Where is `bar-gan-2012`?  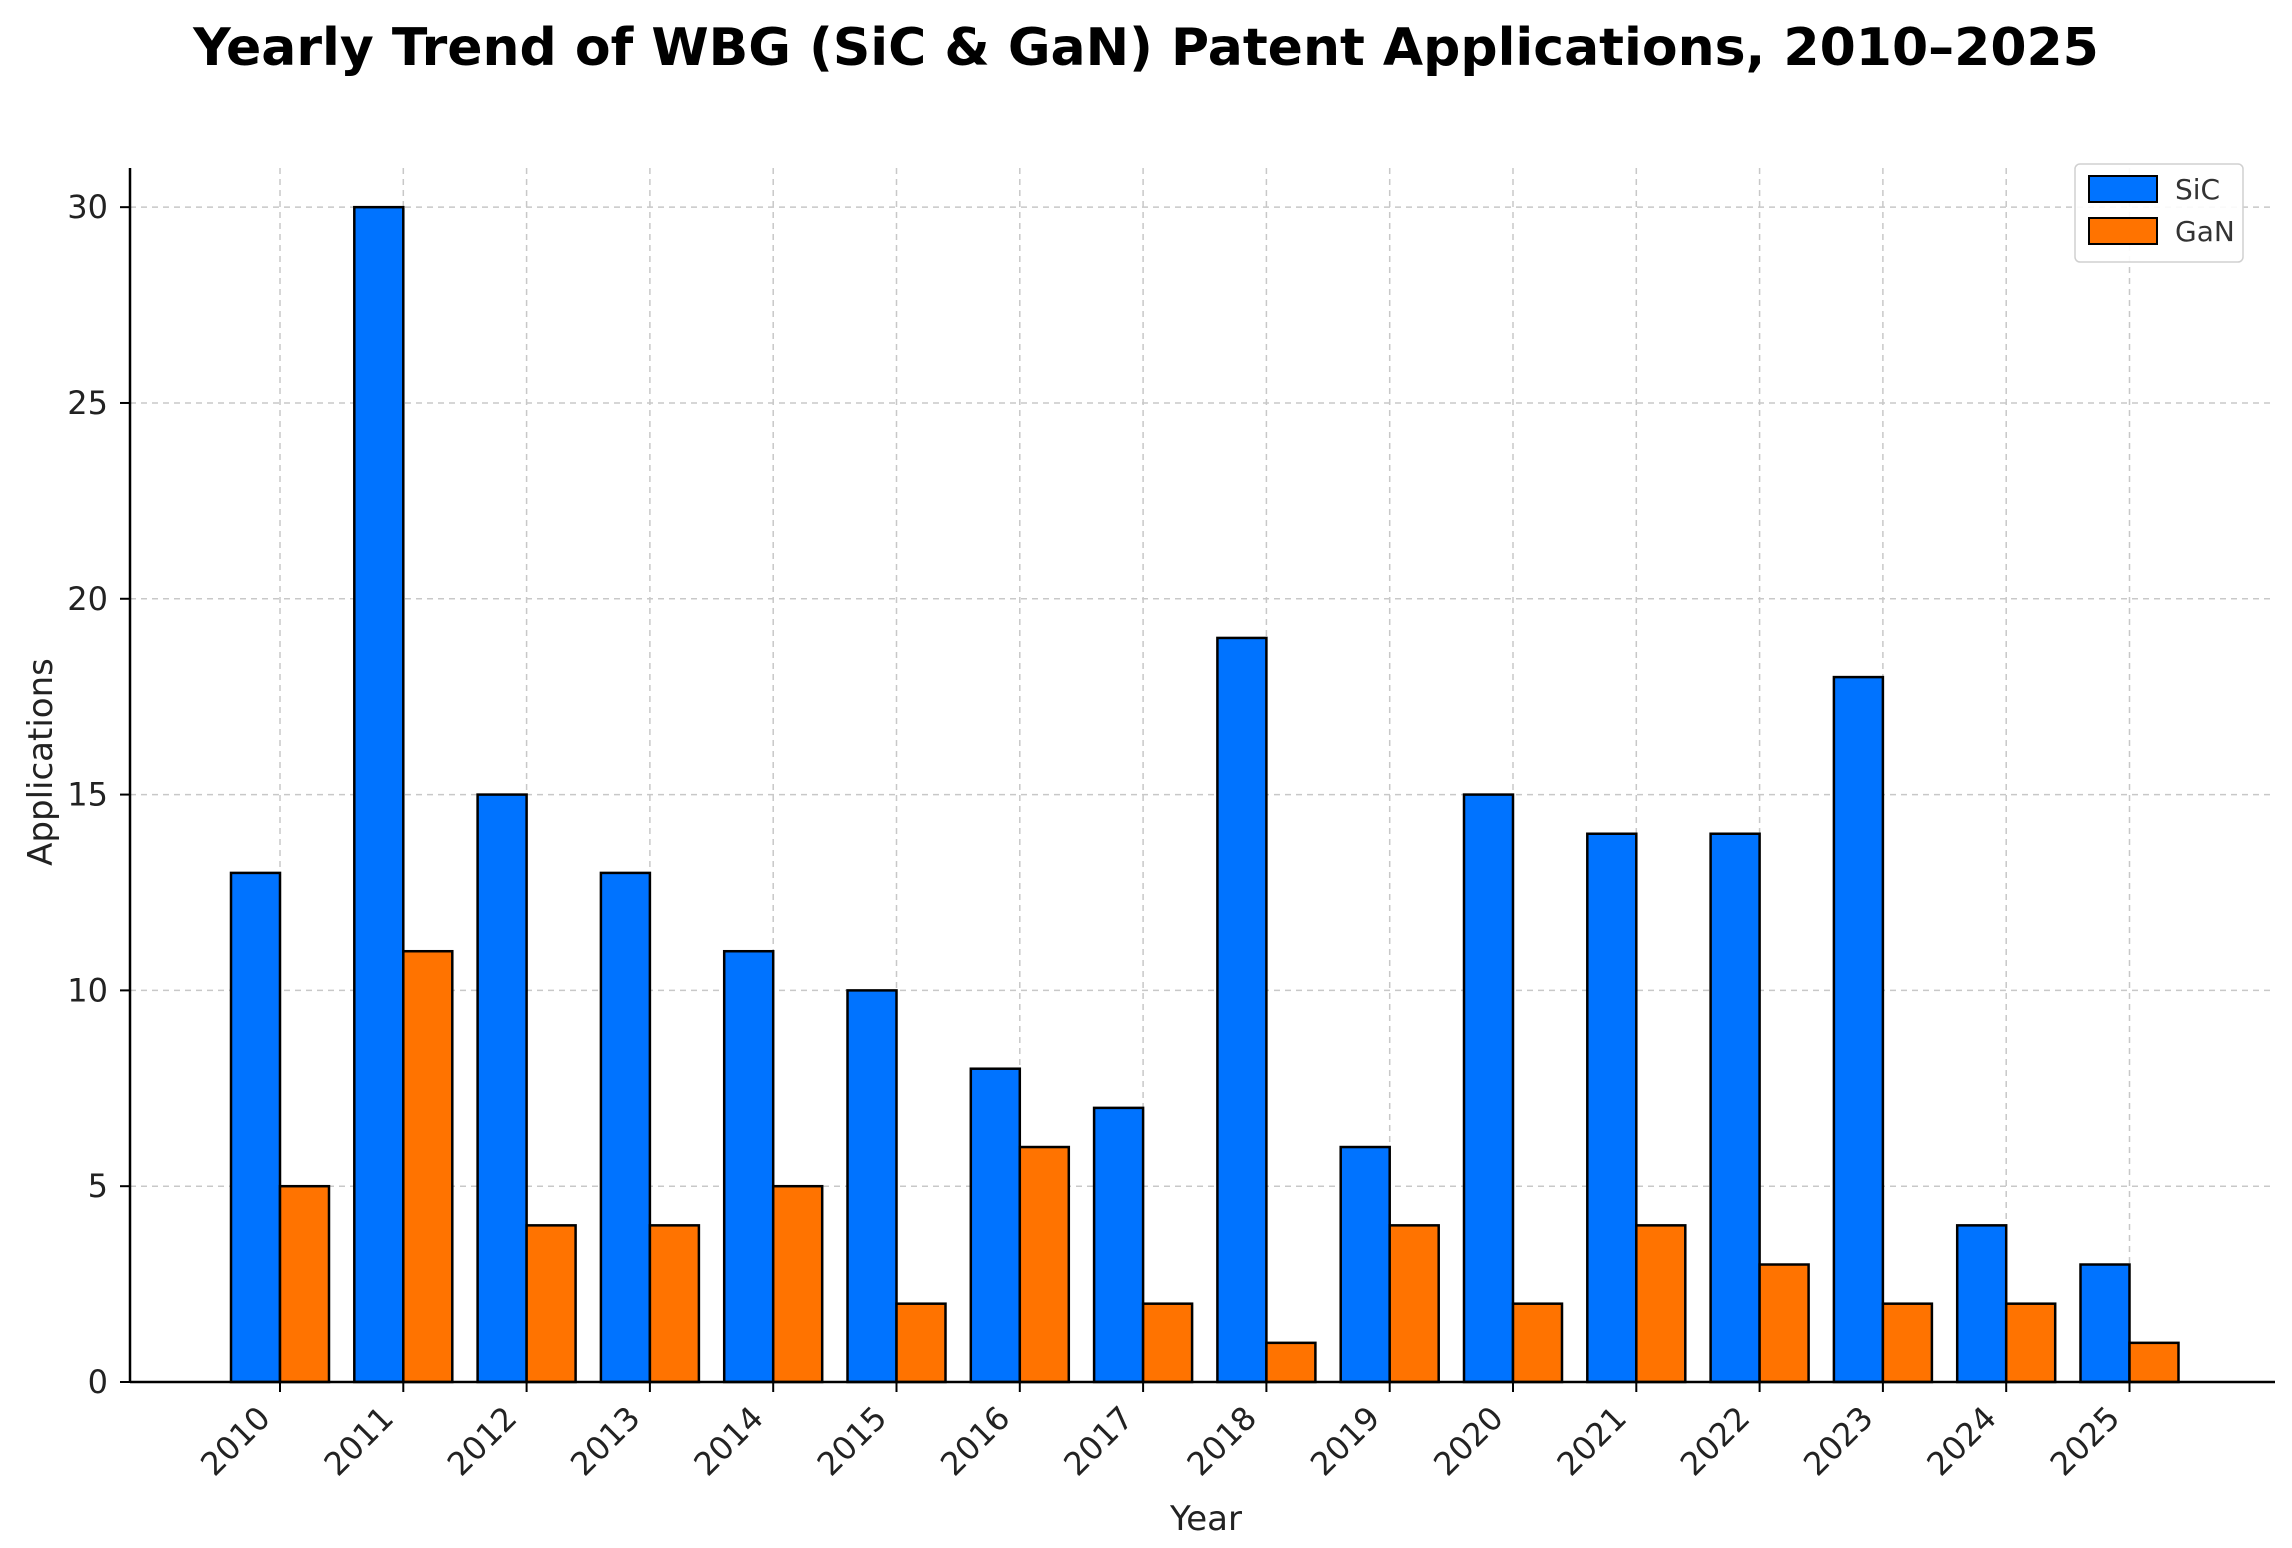
bar-gan-2012 is located at coordinates (551, 1304).